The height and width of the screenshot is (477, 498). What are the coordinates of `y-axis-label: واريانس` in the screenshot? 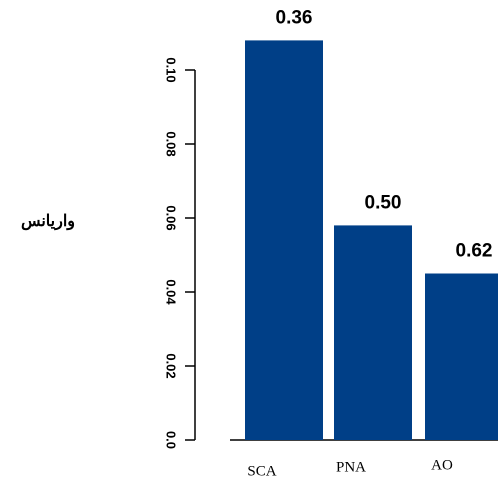 It's located at (48, 222).